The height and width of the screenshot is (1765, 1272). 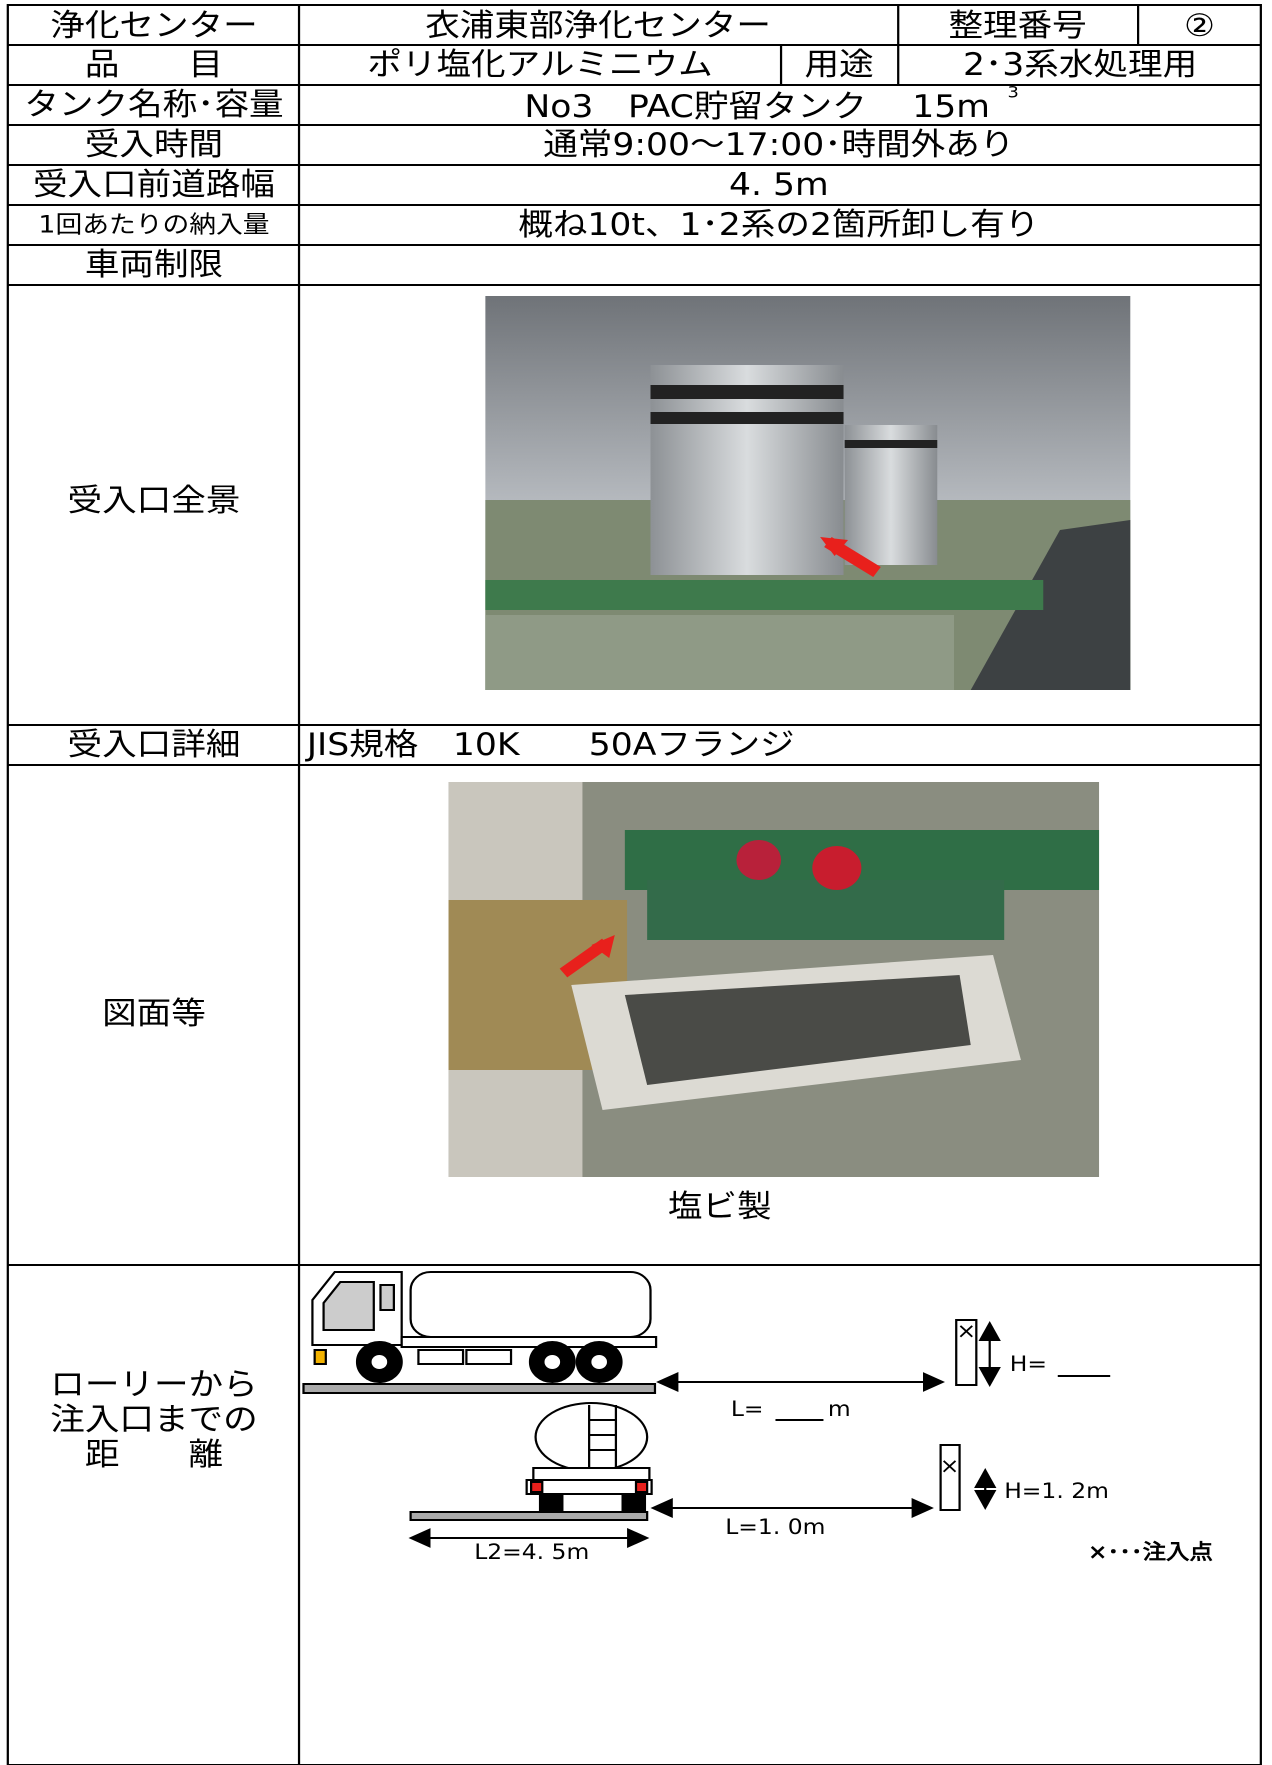 What do you see at coordinates (808, 493) in the screenshot?
I see `photo-overview` at bounding box center [808, 493].